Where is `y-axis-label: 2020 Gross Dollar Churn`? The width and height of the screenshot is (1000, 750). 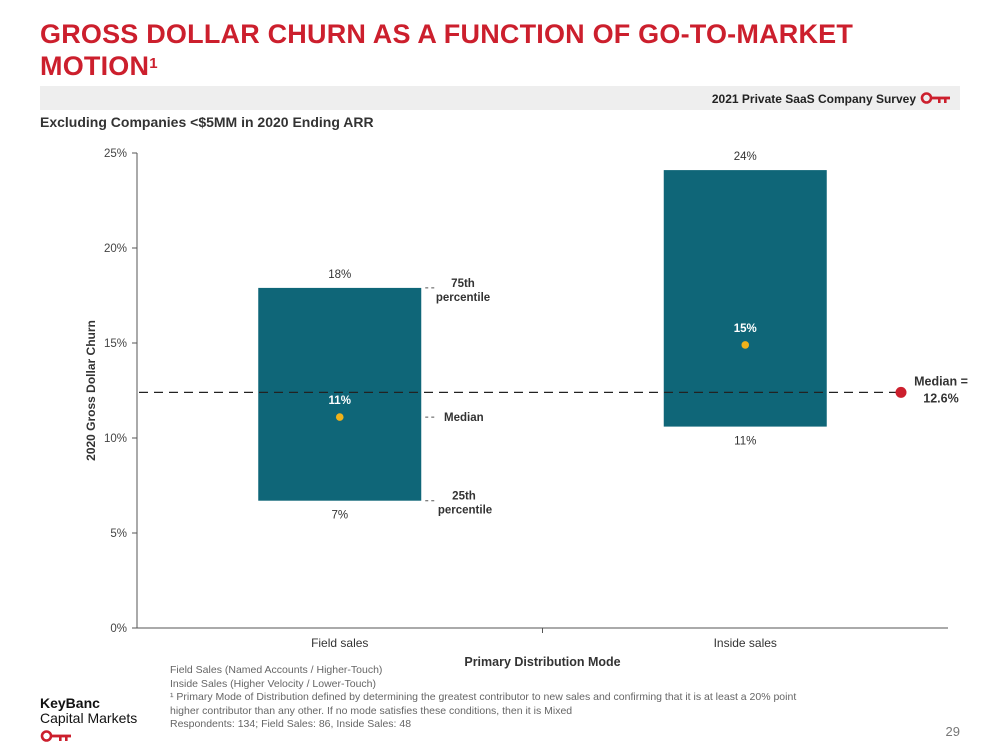
y-axis-label: 2020 Gross Dollar Churn is located at coordinates (91, 390).